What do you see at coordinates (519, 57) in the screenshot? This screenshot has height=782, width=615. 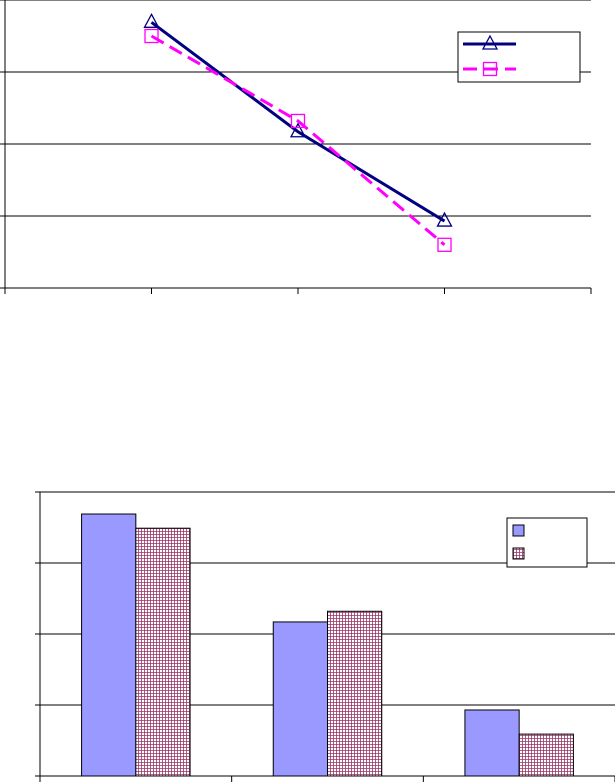 I see `legend` at bounding box center [519, 57].